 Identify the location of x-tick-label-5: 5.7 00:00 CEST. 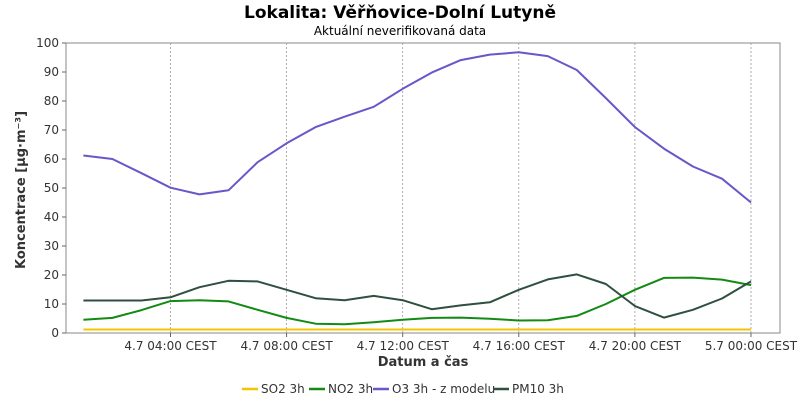
(751, 346).